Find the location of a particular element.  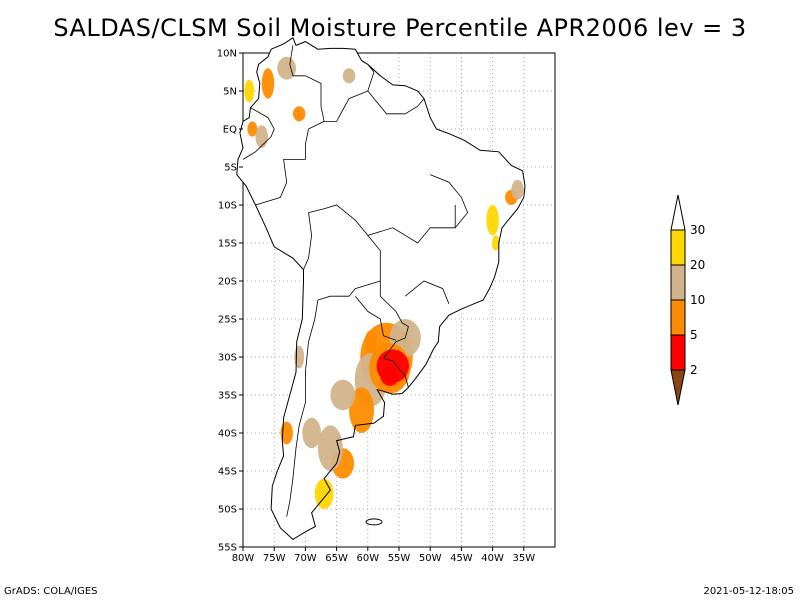

footer-credit: GrADS: COLA/IGES is located at coordinates (51, 591).